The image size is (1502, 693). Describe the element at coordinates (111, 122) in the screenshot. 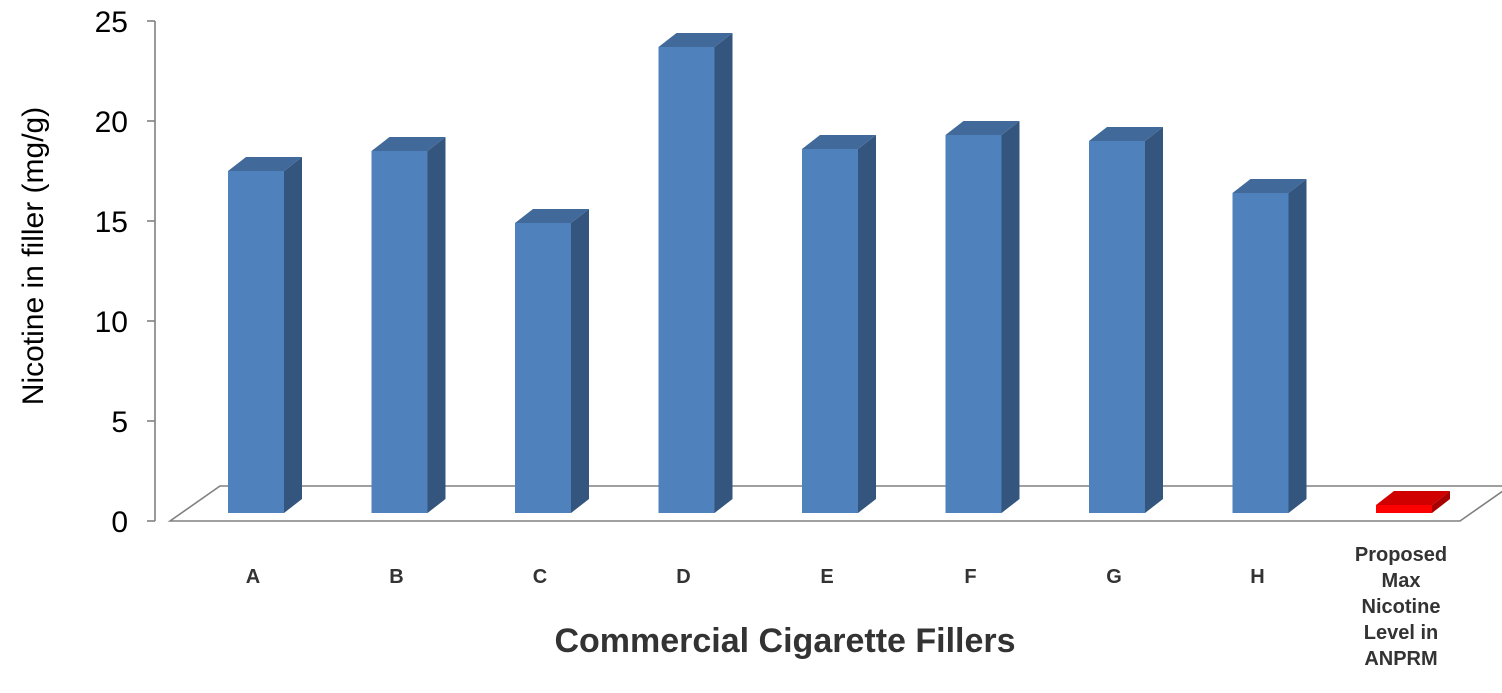

I see `y-tick-label: 20` at that location.